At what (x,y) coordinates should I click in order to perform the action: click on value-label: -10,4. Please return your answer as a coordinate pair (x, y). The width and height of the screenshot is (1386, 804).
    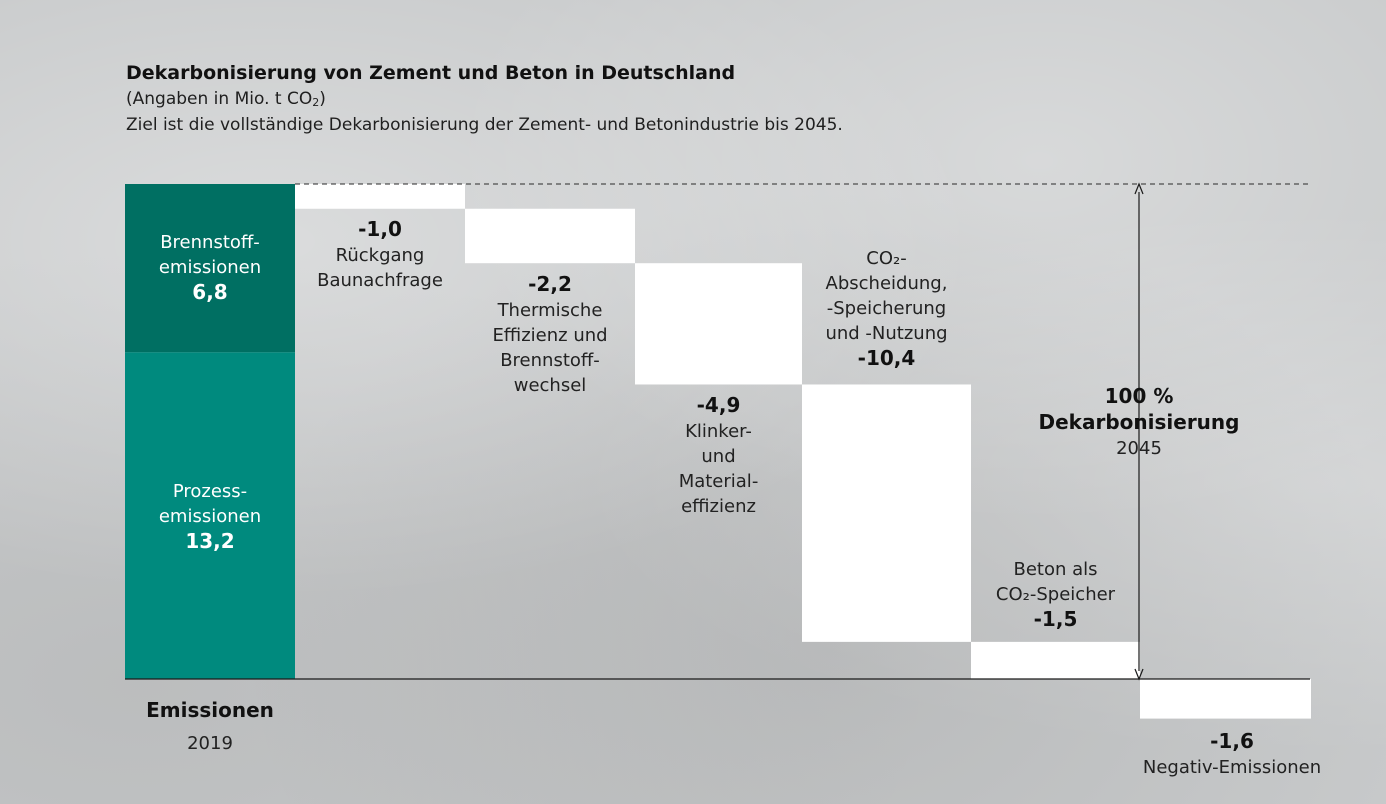
    Looking at the image, I should click on (886, 358).